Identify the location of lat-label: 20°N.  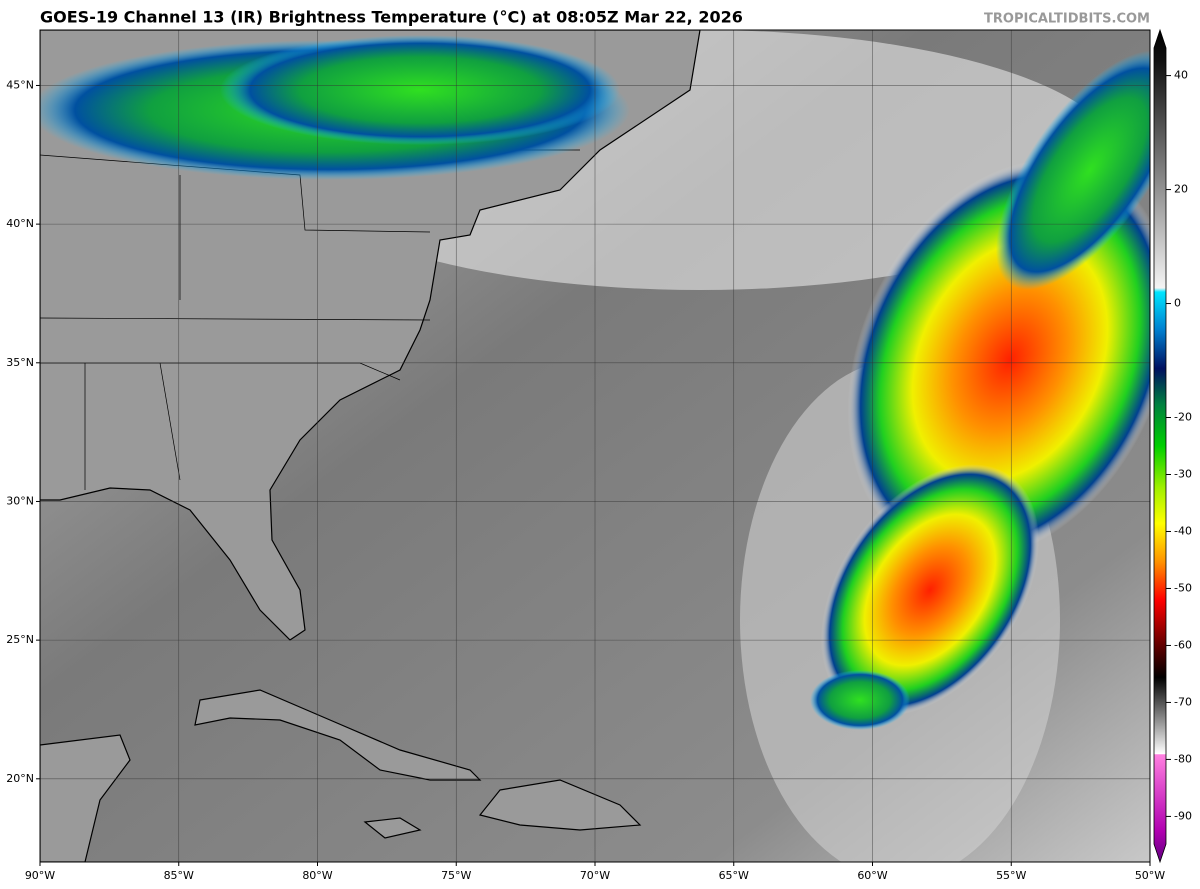
(20, 778).